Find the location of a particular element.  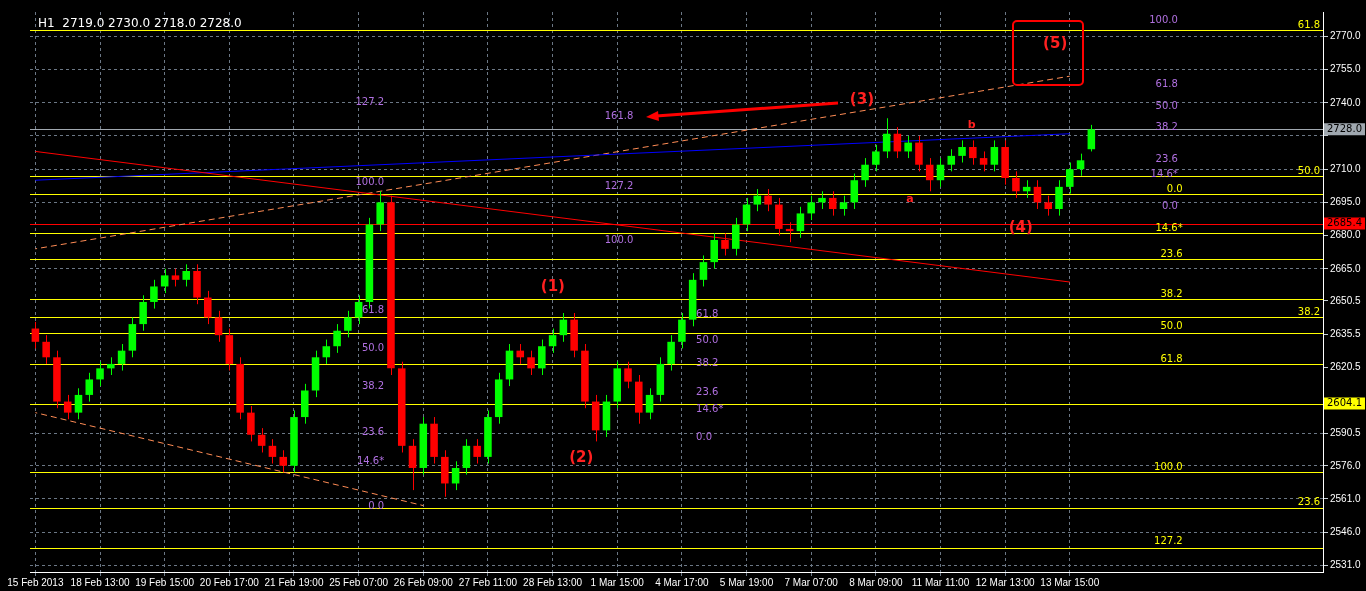

annotation: a is located at coordinates (910, 198).